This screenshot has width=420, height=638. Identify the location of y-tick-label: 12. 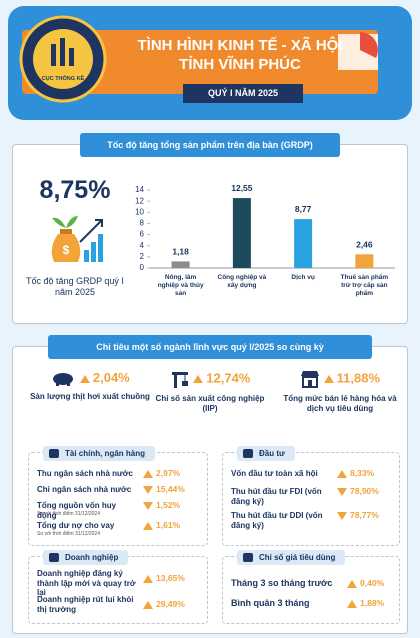
(139, 200).